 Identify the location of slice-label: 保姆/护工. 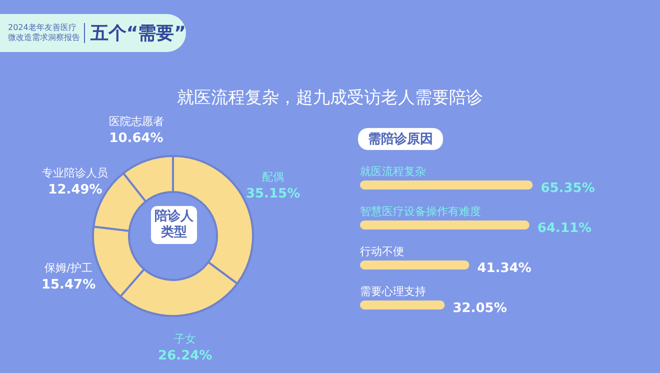
(68, 267).